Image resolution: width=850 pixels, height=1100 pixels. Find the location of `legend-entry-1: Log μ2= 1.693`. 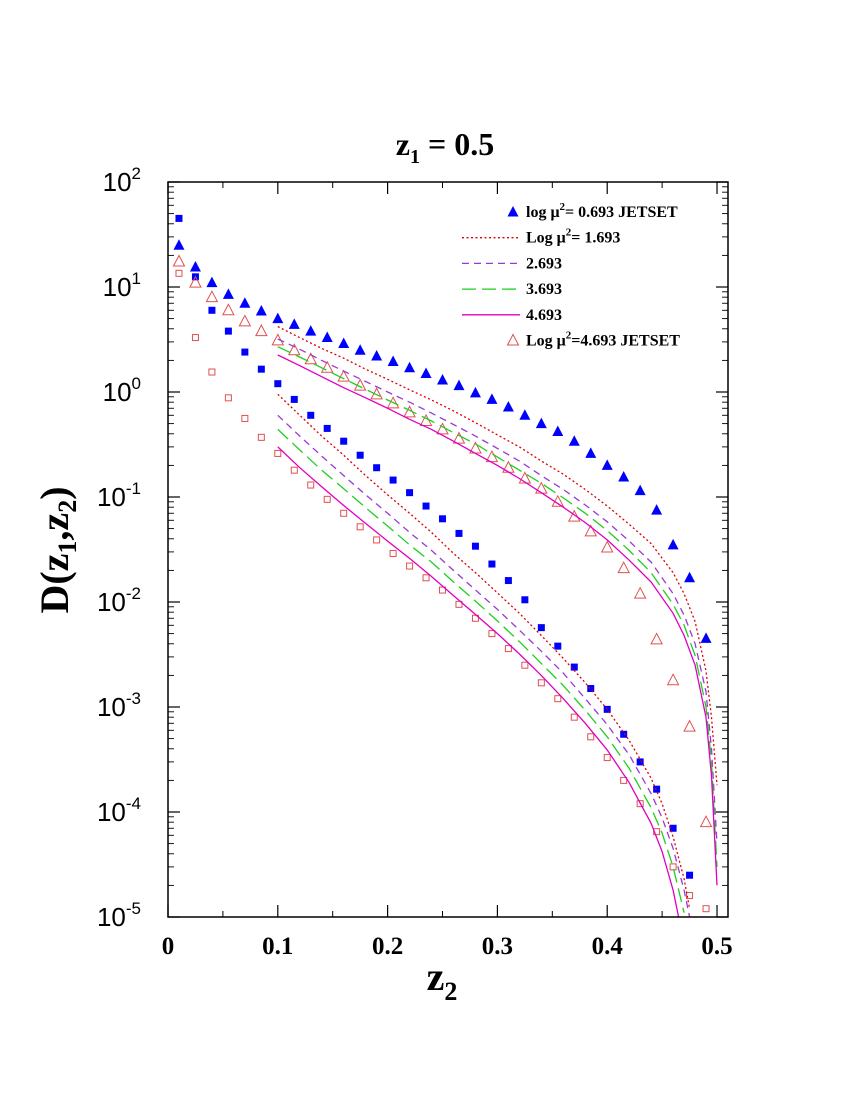

legend-entry-1: Log μ2= 1.693 is located at coordinates (541, 237).